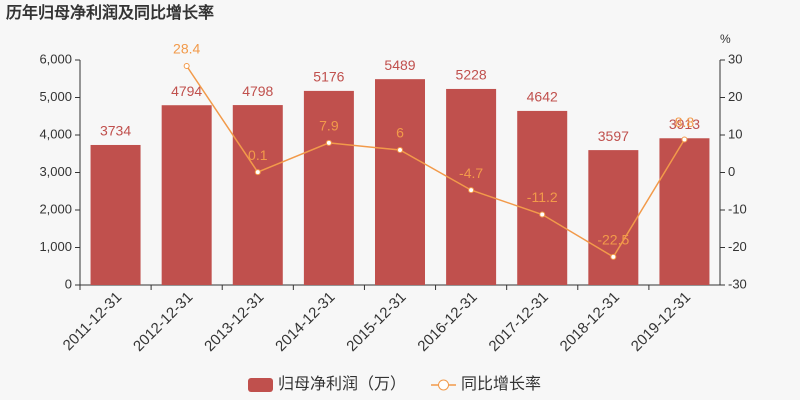 The image size is (800, 400). Describe the element at coordinates (731, 171) in the screenshot. I see `y2-tick-label: 0` at that location.